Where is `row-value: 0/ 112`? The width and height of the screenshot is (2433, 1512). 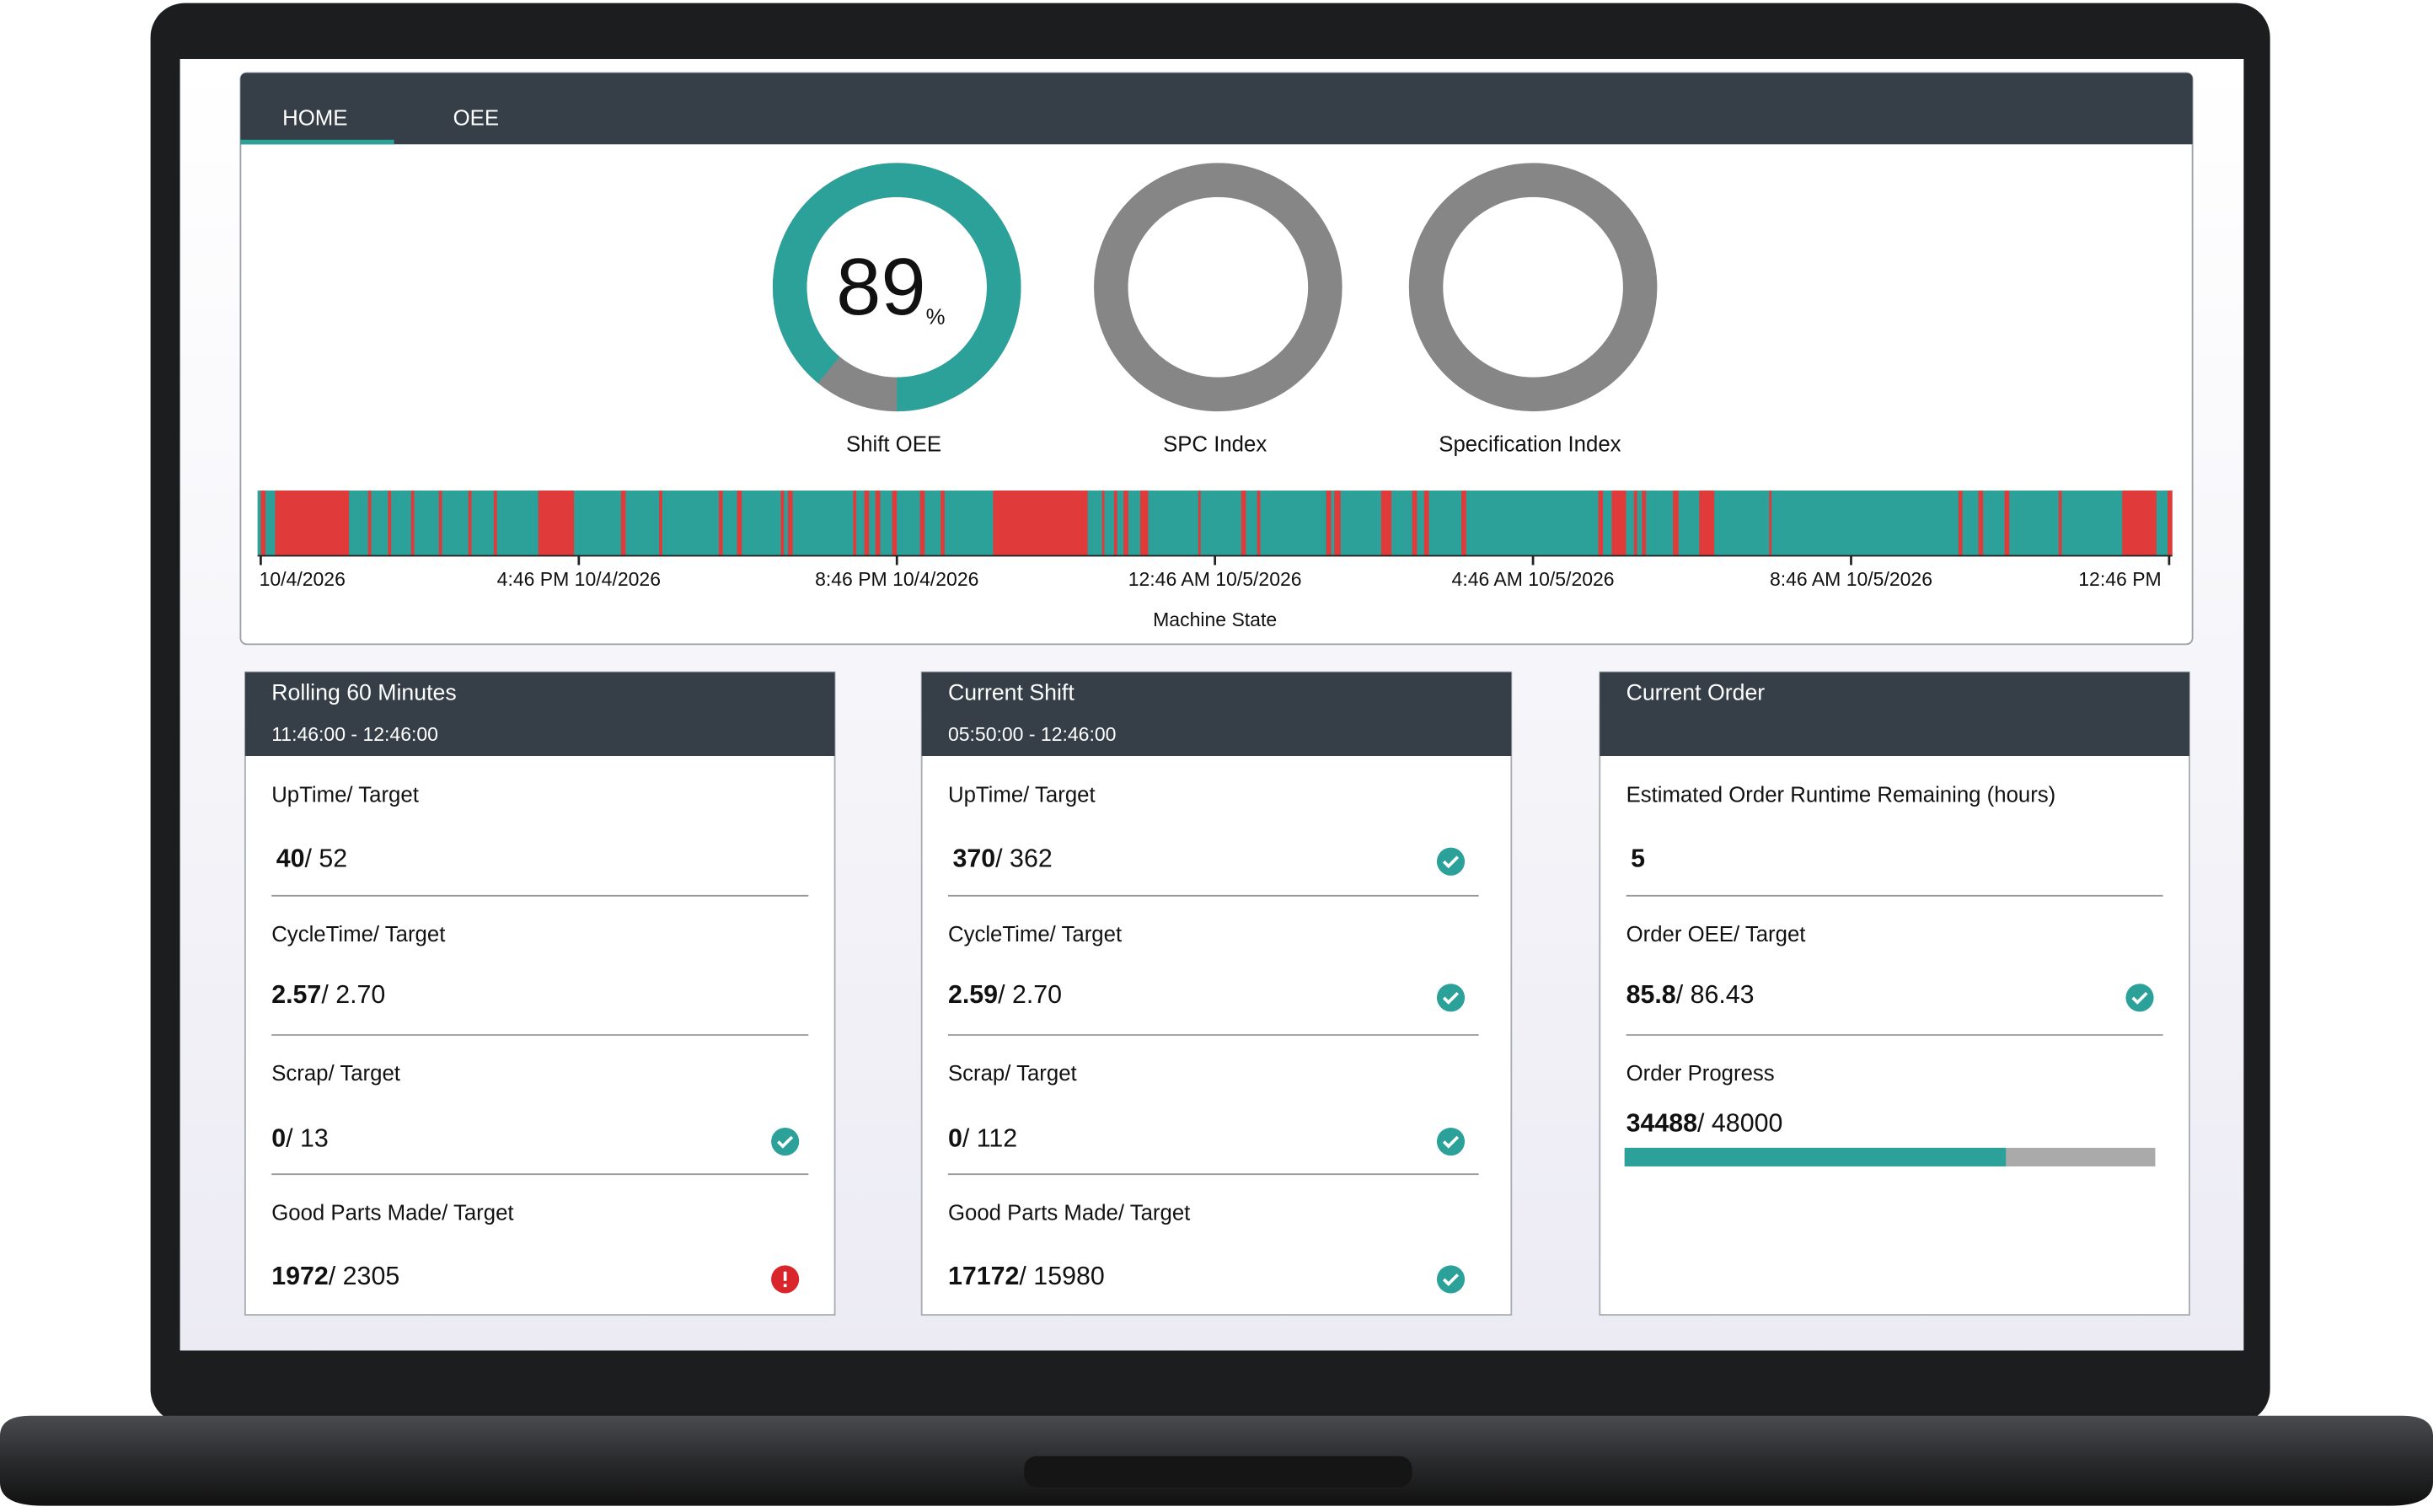 row-value: 0/ 112 is located at coordinates (982, 1138).